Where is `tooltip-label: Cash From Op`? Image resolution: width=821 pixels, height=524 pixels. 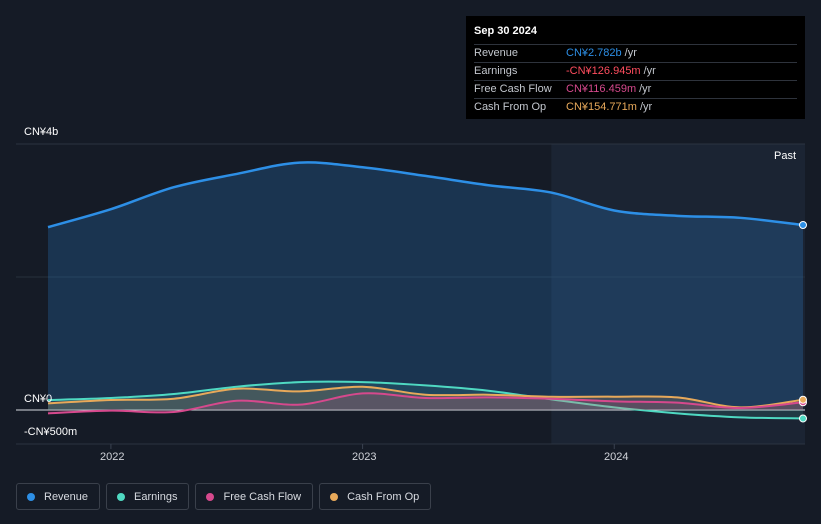
tooltip-label: Cash From Op is located at coordinates (510, 107).